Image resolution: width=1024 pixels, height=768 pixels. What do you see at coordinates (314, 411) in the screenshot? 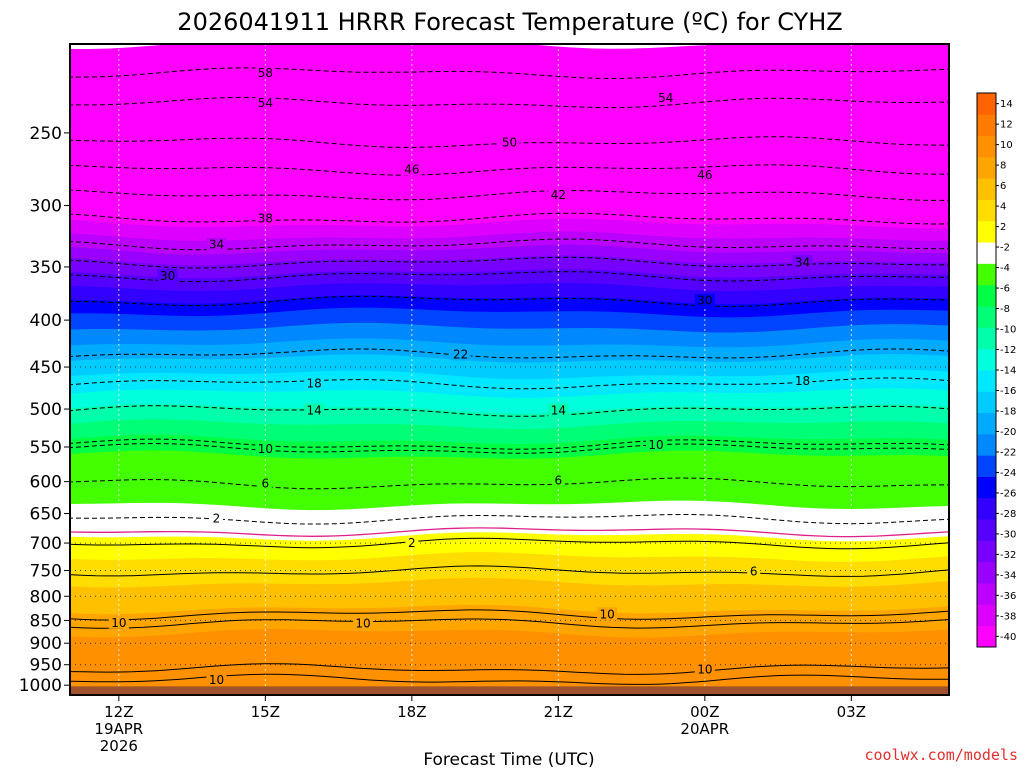
I see `contour-label: 14` at bounding box center [314, 411].